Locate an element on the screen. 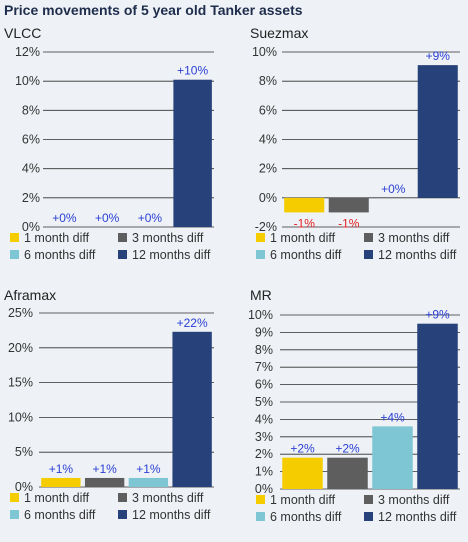  data-label: +22% is located at coordinates (192, 323).